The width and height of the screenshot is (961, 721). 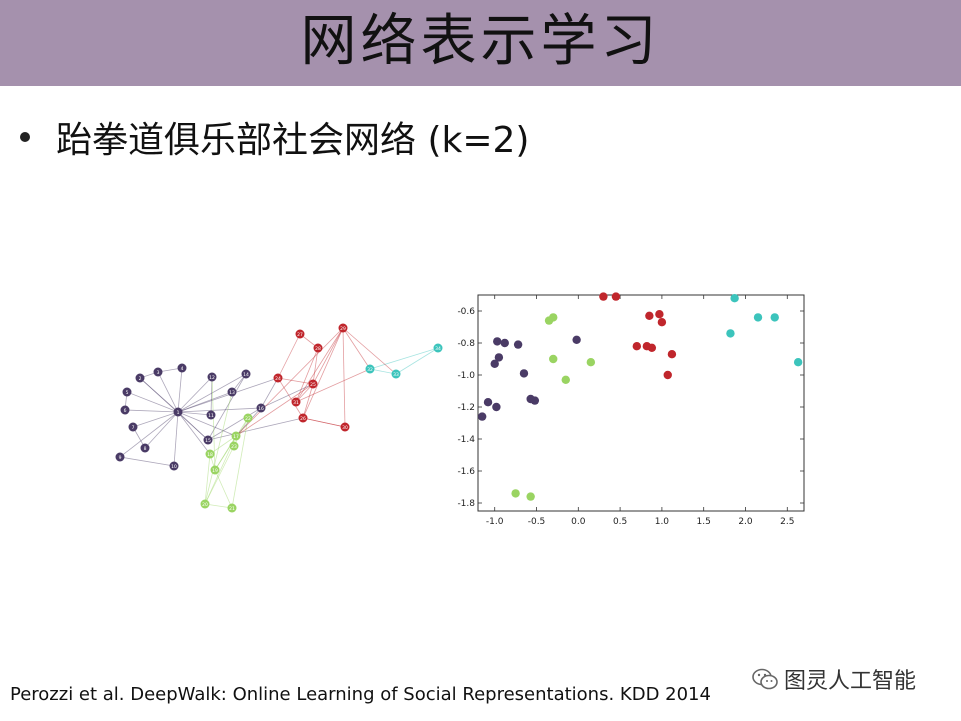 What do you see at coordinates (537, 522) in the screenshot?
I see `x-tick-label: -0.5` at bounding box center [537, 522].